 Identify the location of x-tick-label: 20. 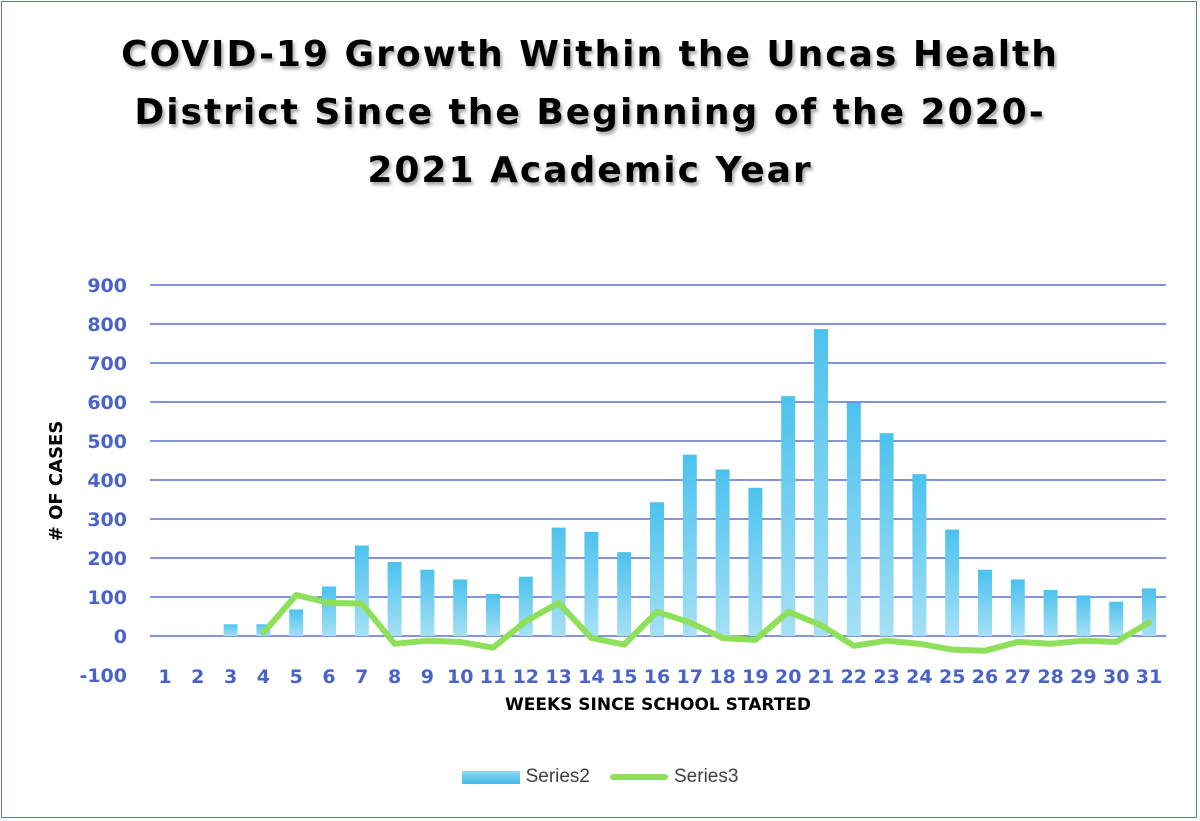
(788, 677).